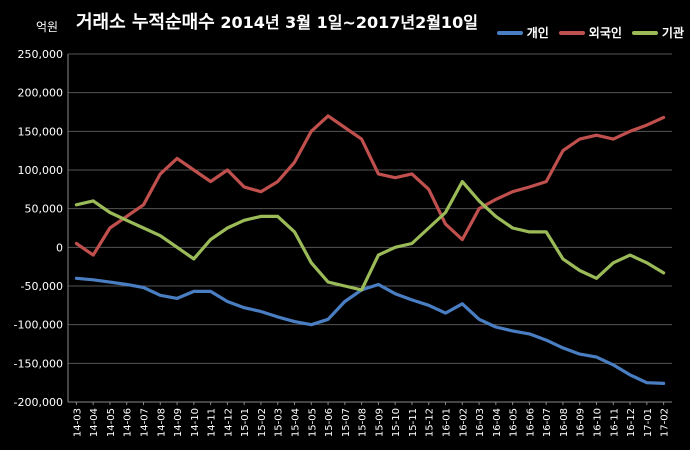  Describe the element at coordinates (497, 422) in the screenshot. I see `x-tick-label: 16-04` at that location.